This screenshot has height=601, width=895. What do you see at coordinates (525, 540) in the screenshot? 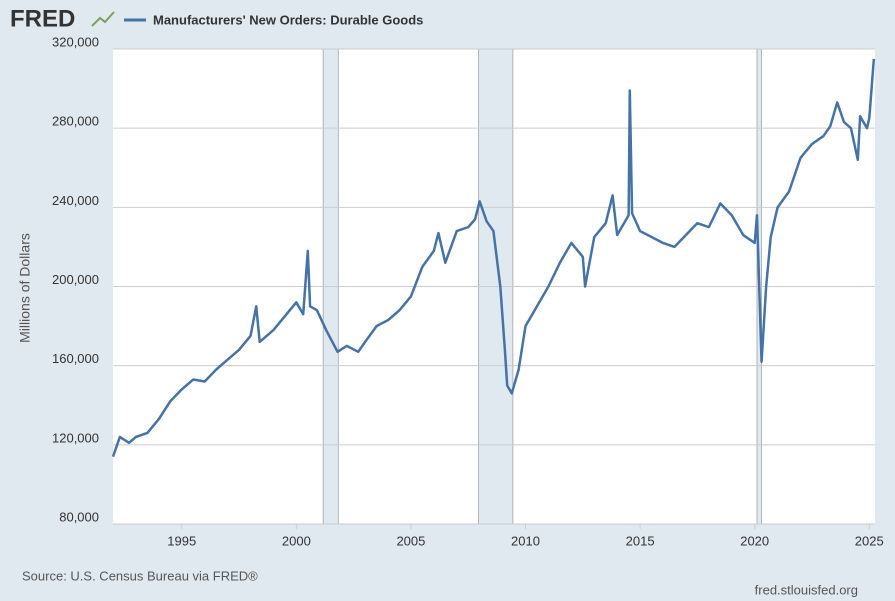
I see `x-tick-label: 2010` at bounding box center [525, 540].